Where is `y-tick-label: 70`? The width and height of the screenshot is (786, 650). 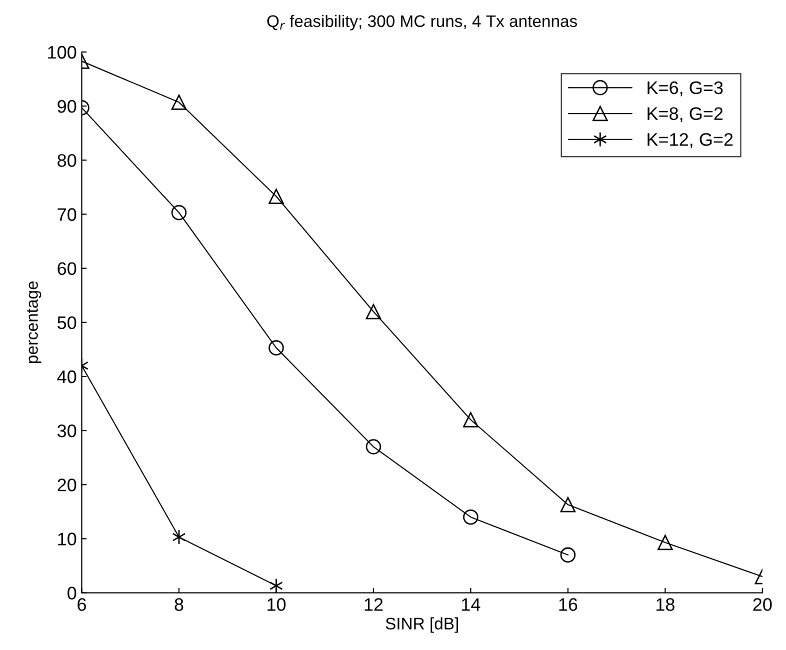 y-tick-label: 70 is located at coordinates (67, 214).